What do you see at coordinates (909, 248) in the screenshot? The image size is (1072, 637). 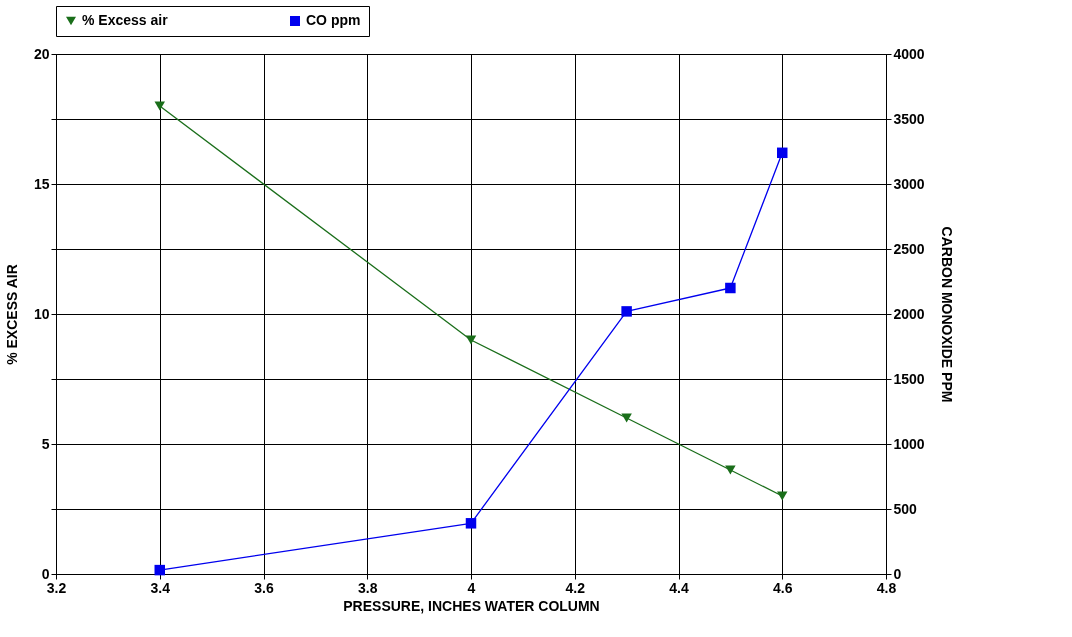 I see `y2-tick-label: 2500` at bounding box center [909, 248].